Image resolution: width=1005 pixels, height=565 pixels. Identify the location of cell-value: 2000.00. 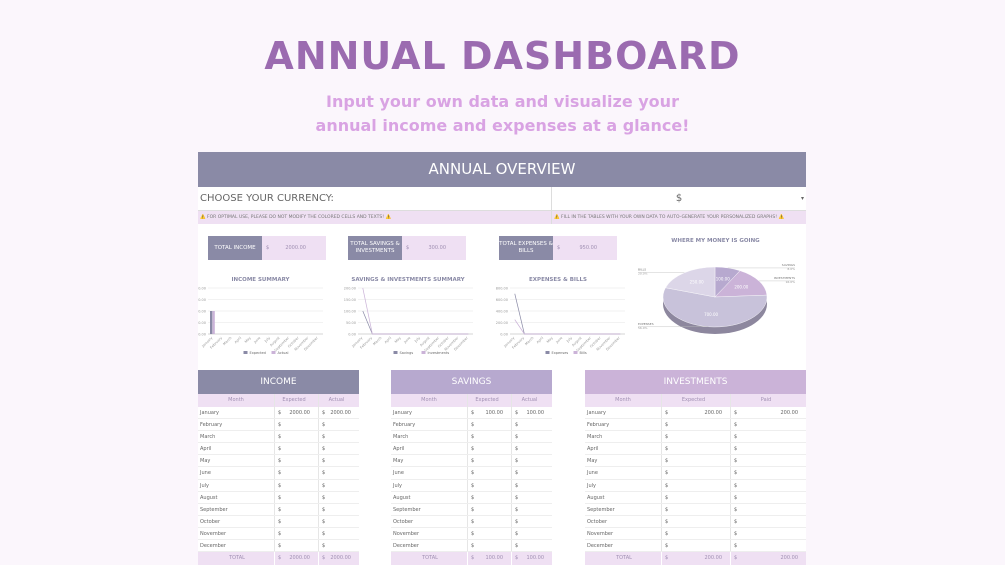
(299, 413).